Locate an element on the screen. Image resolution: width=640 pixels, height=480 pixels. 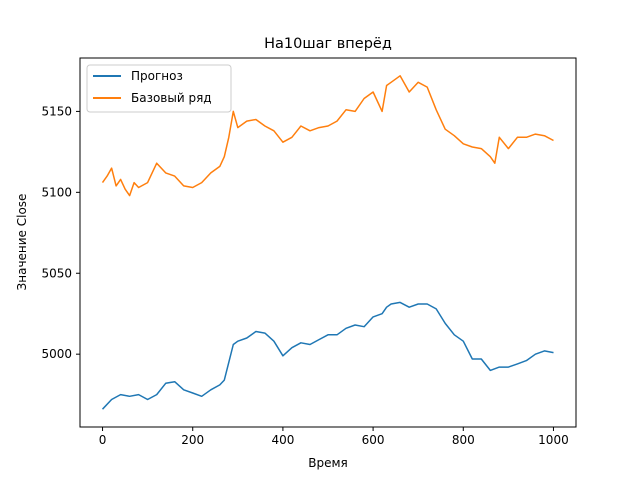
x-axis-label: Время is located at coordinates (328, 463).